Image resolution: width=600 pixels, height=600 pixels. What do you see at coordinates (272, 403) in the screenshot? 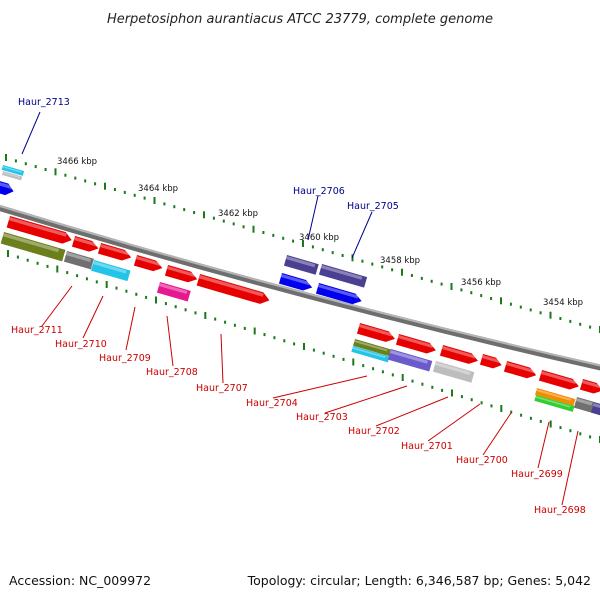
I see `gene-label-haur-2704: Haur_2704` at bounding box center [272, 403].